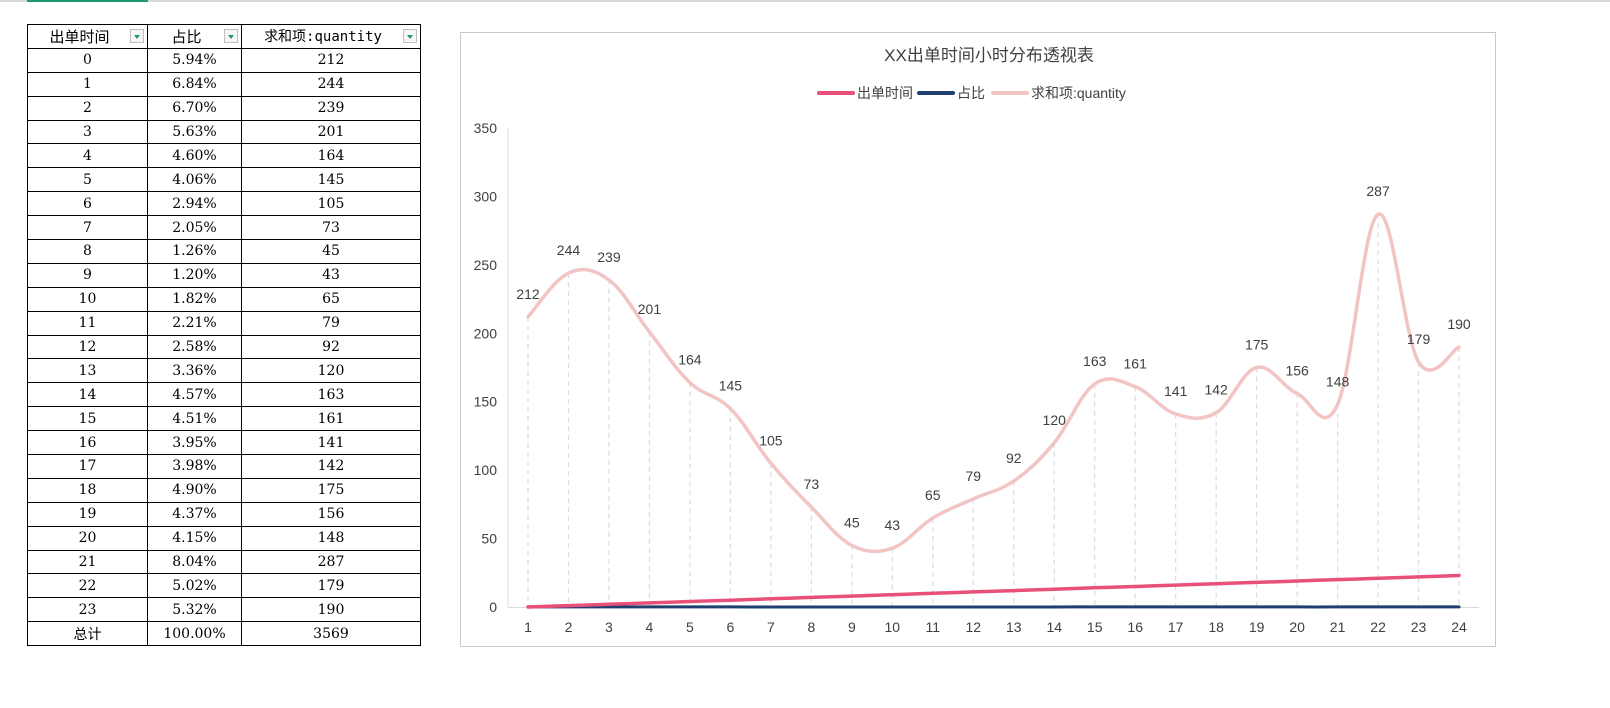 Image resolution: width=1610 pixels, height=708 pixels. What do you see at coordinates (331, 371) in the screenshot?
I see `quantity-cell: 120` at bounding box center [331, 371].